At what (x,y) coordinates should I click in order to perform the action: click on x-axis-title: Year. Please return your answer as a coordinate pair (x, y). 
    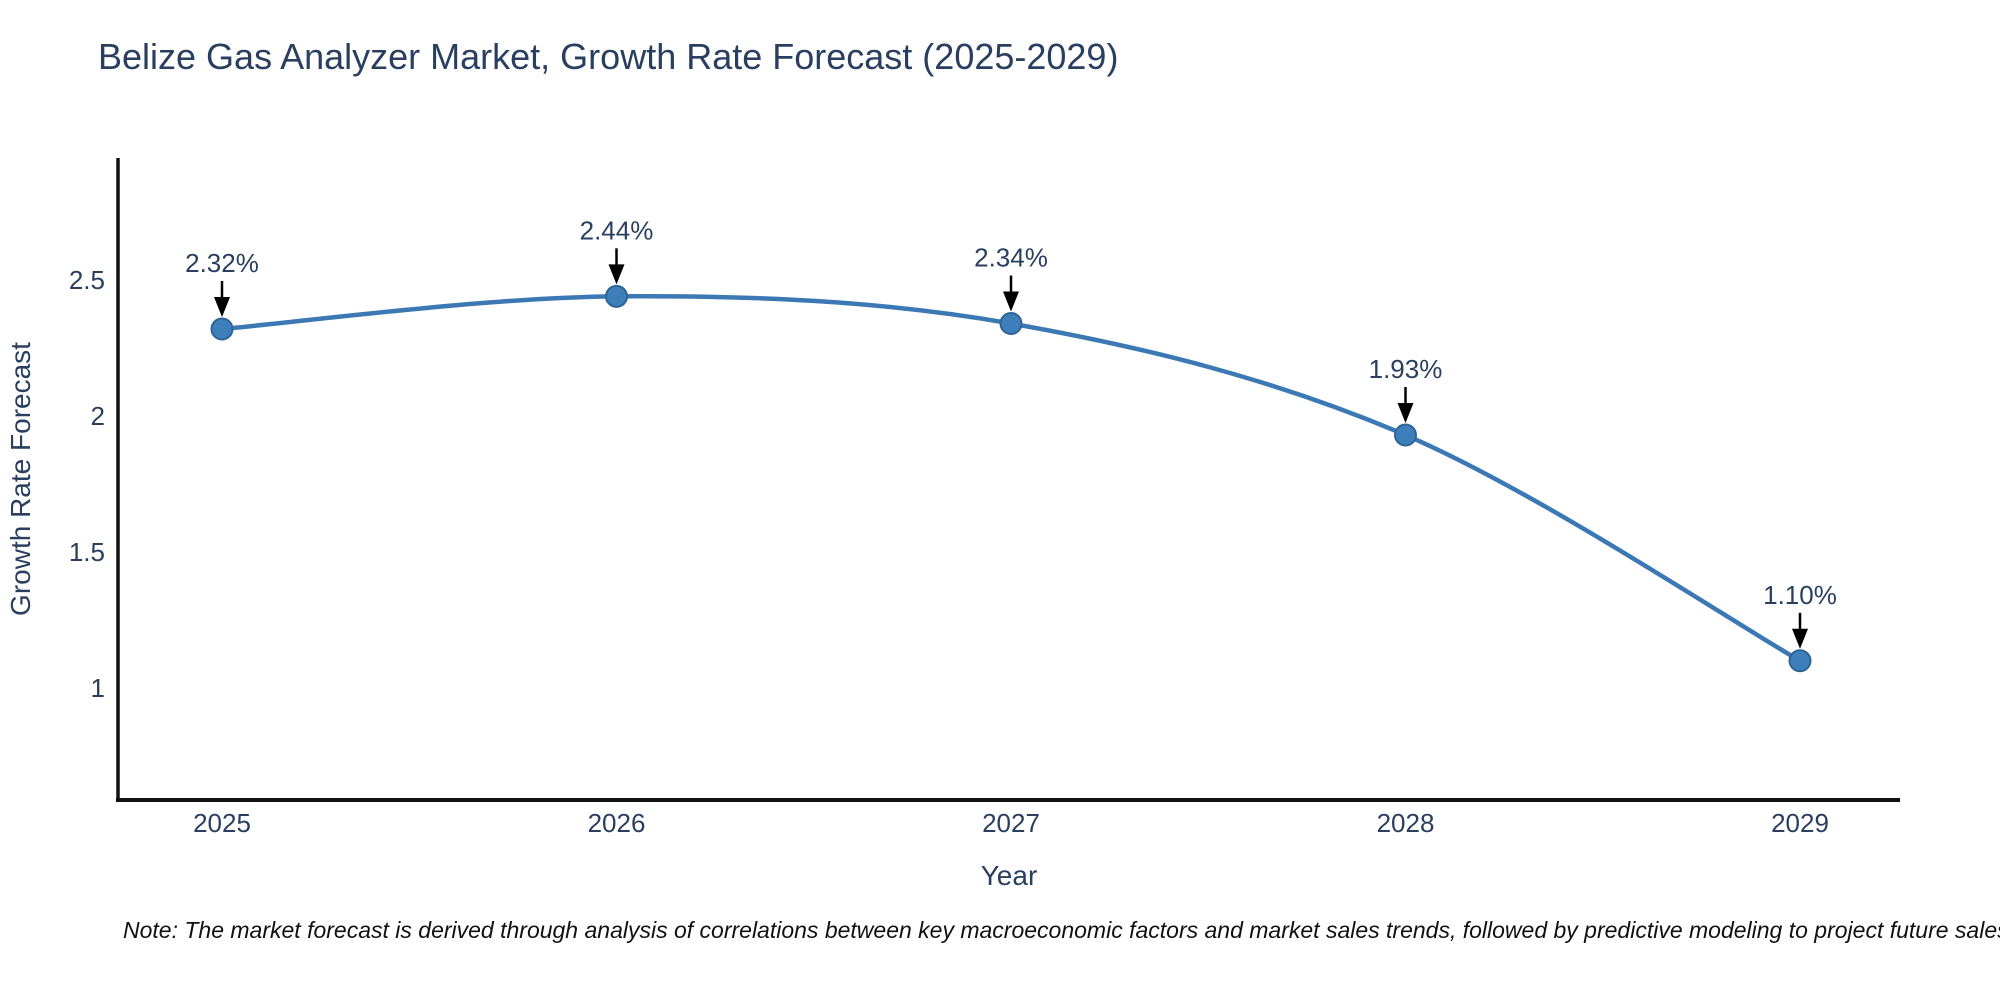
    Looking at the image, I should click on (1009, 875).